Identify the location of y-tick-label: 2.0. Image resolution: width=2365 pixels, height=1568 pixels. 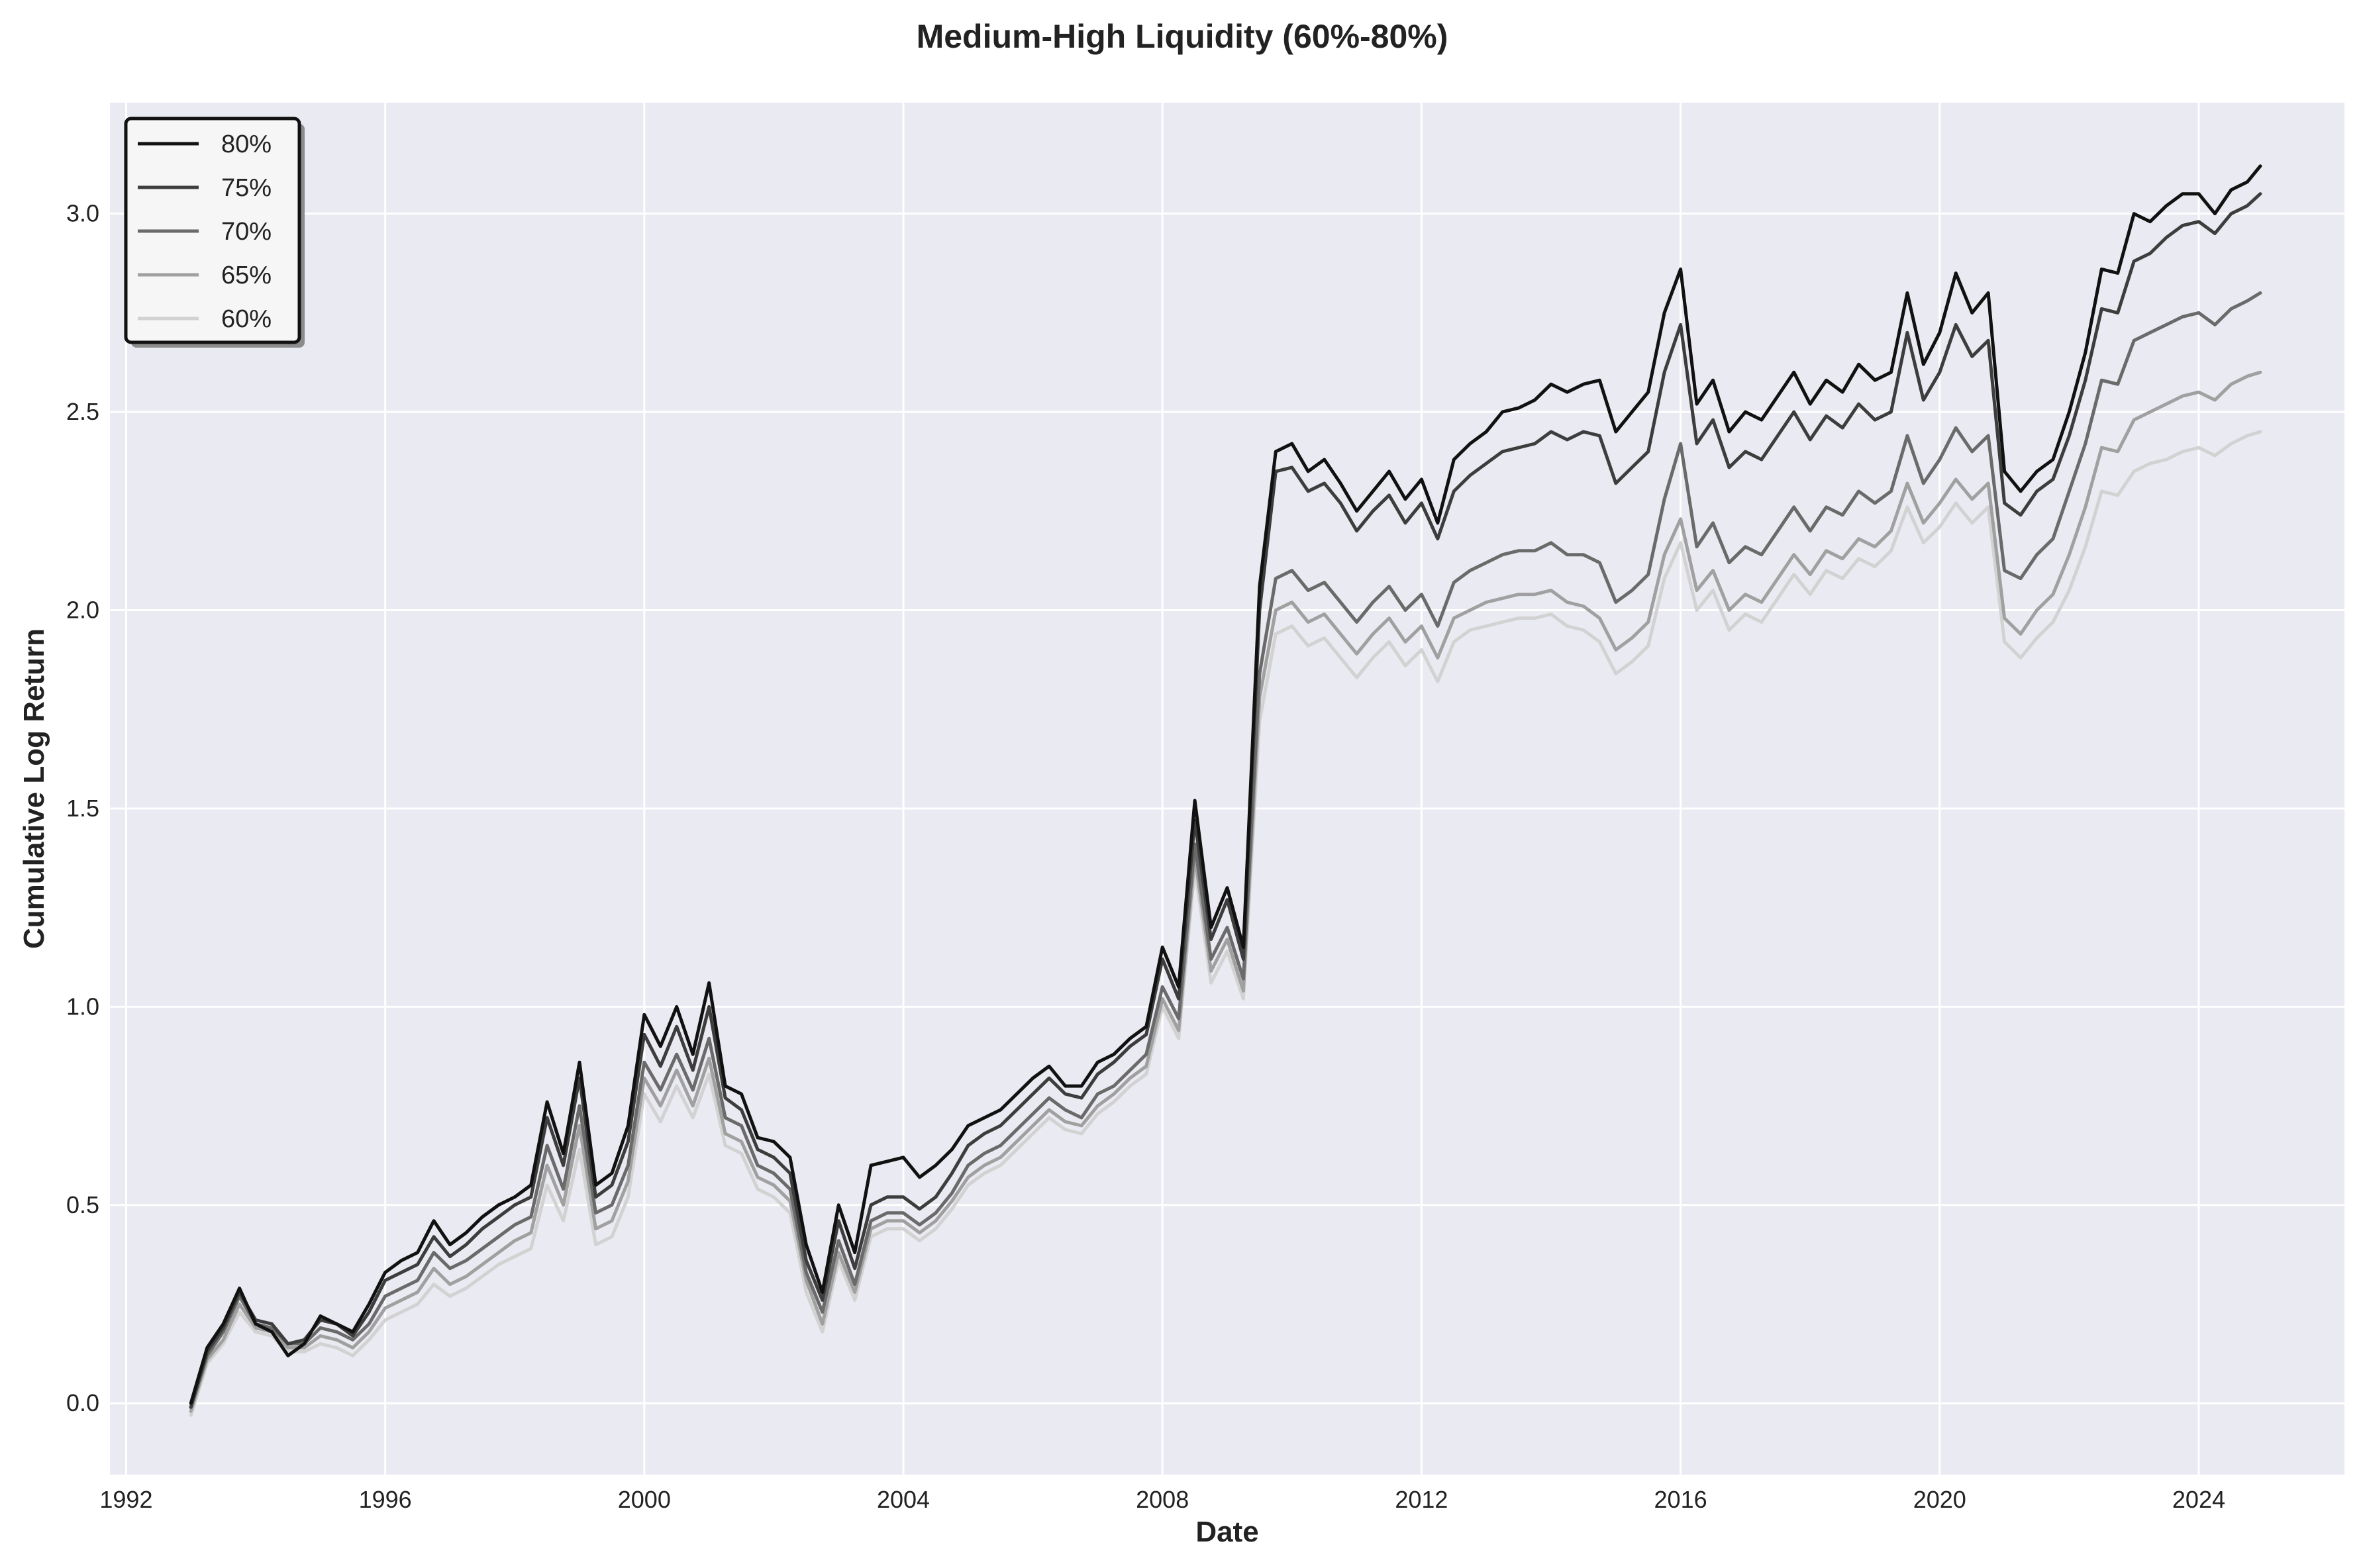
(82, 610).